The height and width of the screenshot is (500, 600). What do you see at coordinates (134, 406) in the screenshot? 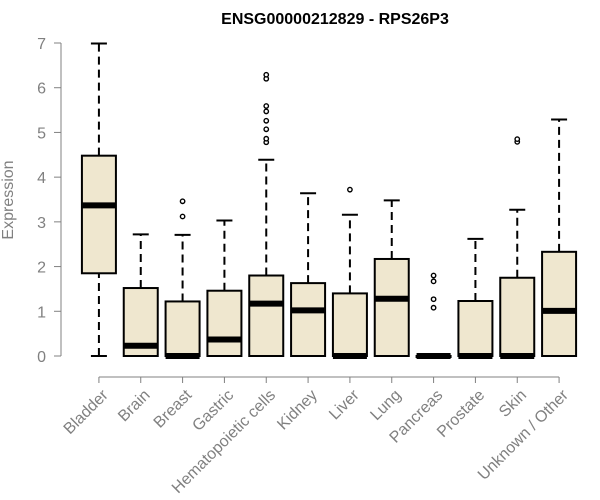
I see `x-tick-label: Brain` at bounding box center [134, 406].